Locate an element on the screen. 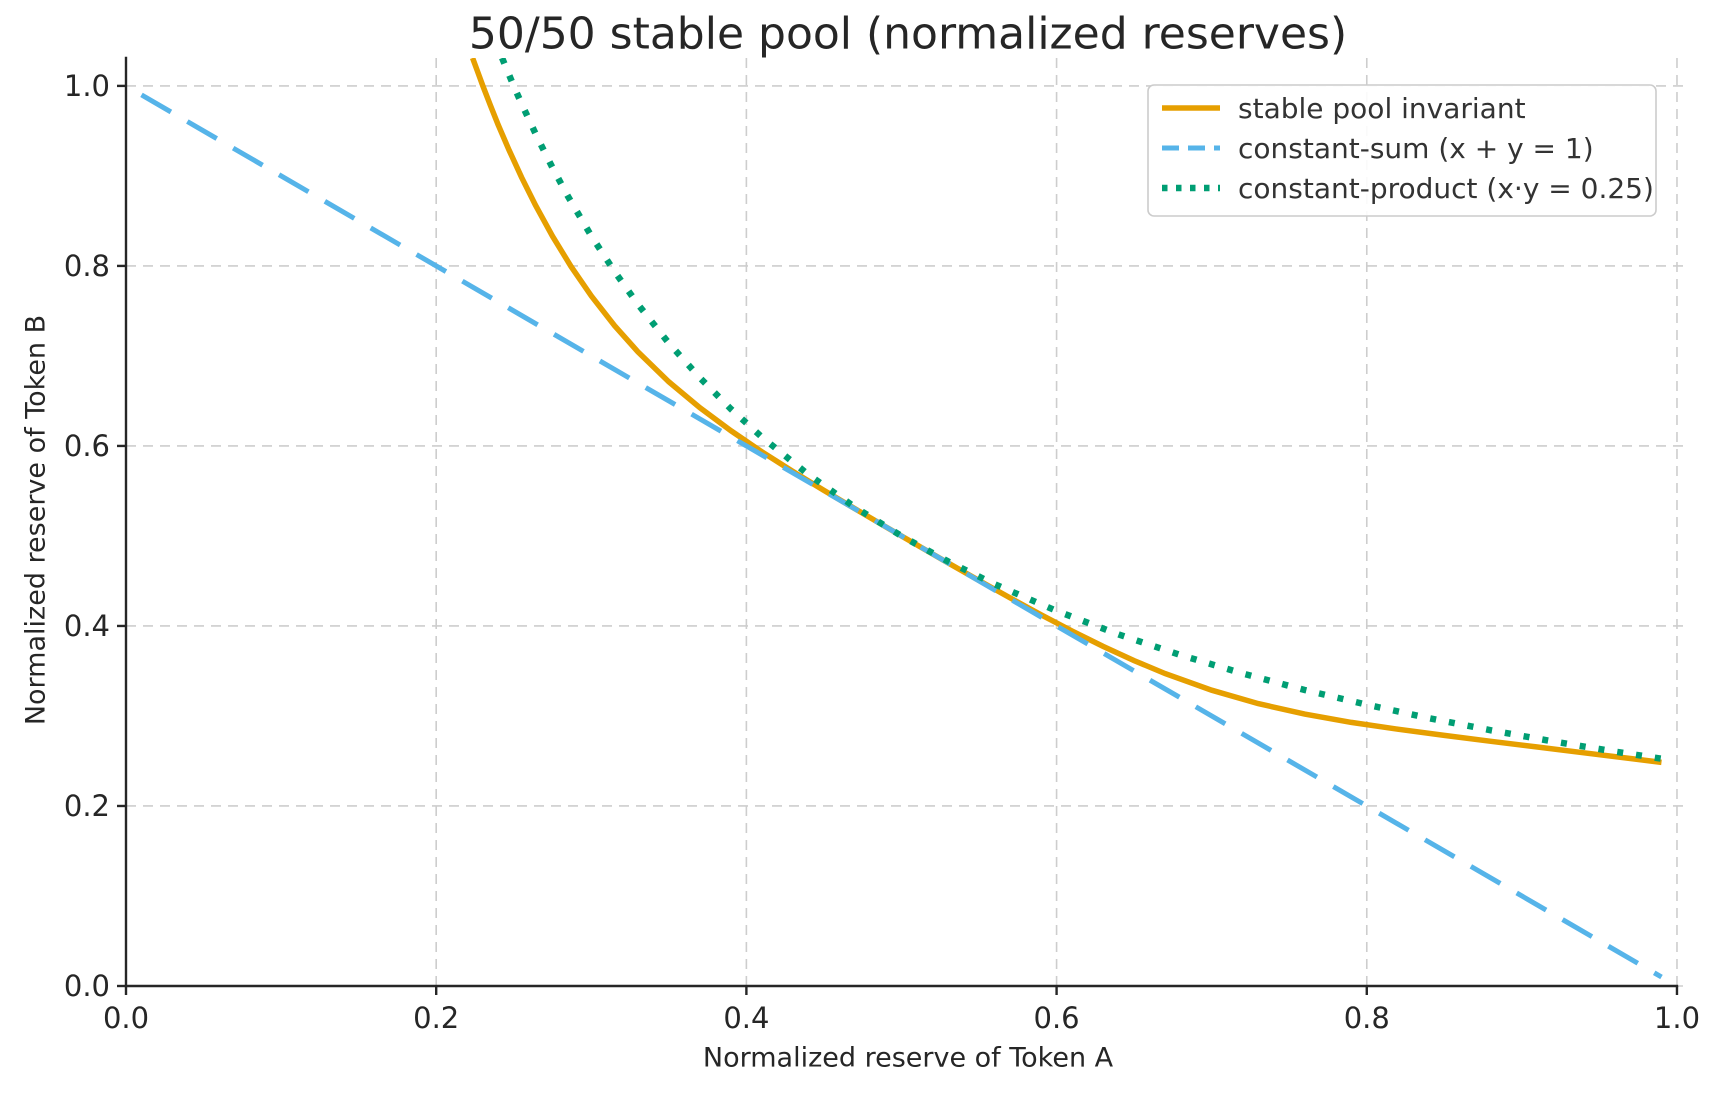 The height and width of the screenshot is (1101, 1723). legend-entry: constant-sum (x + y = 1) is located at coordinates (1378, 148).